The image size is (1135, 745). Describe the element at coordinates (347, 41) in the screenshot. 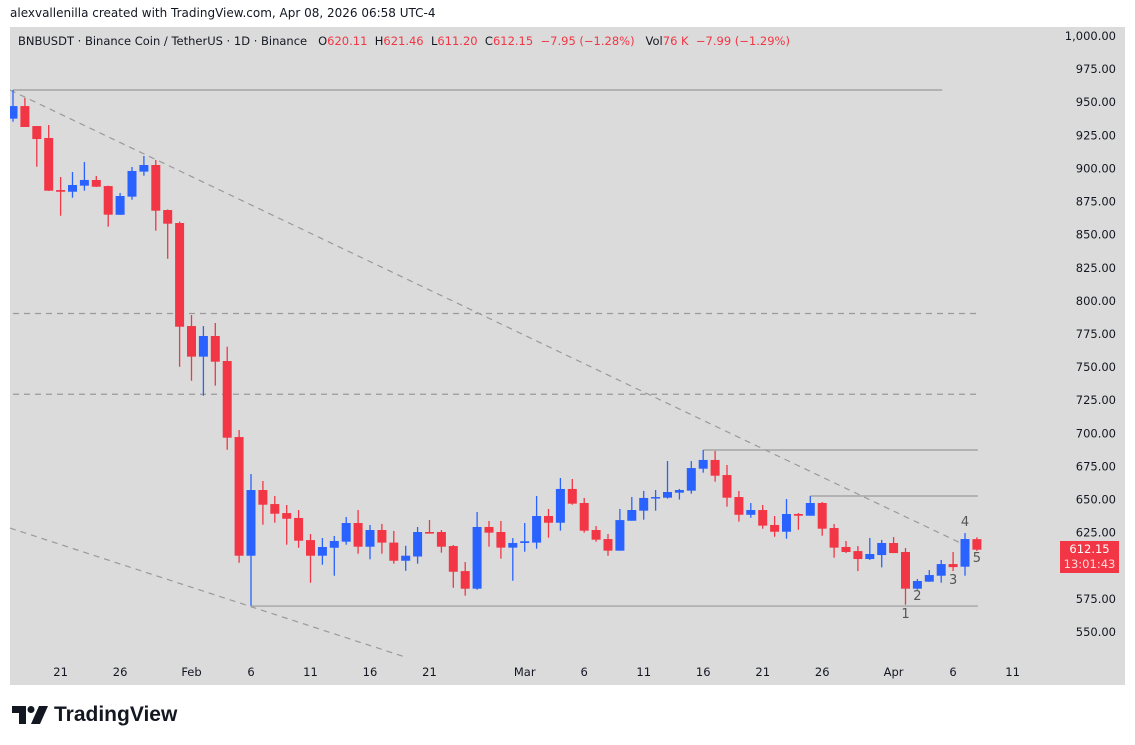

I see `open-value: 620.11` at that location.